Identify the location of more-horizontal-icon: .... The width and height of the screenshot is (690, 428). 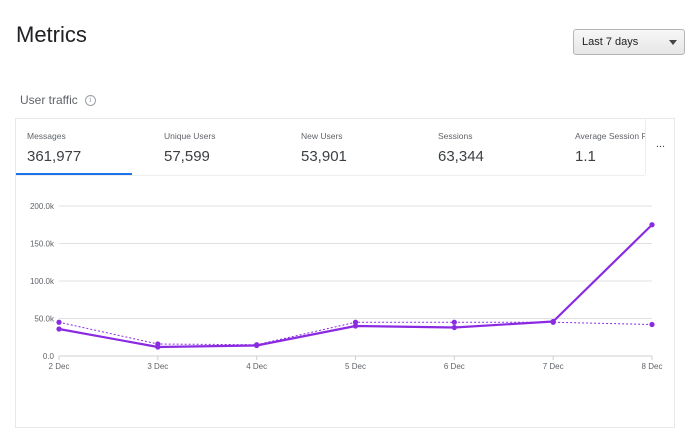
(660, 144).